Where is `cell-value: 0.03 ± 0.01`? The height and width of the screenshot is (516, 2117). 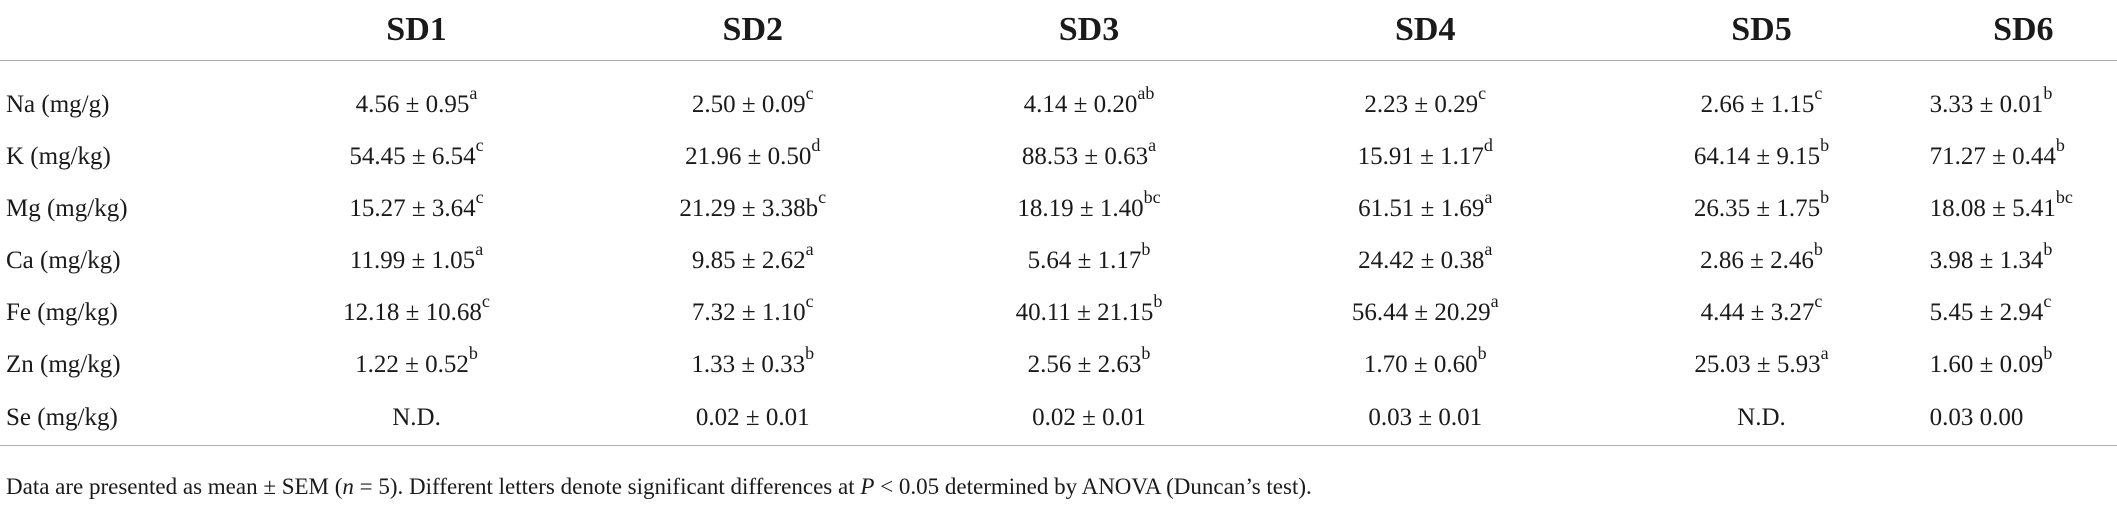
cell-value: 0.03 ± 0.01 is located at coordinates (1425, 417).